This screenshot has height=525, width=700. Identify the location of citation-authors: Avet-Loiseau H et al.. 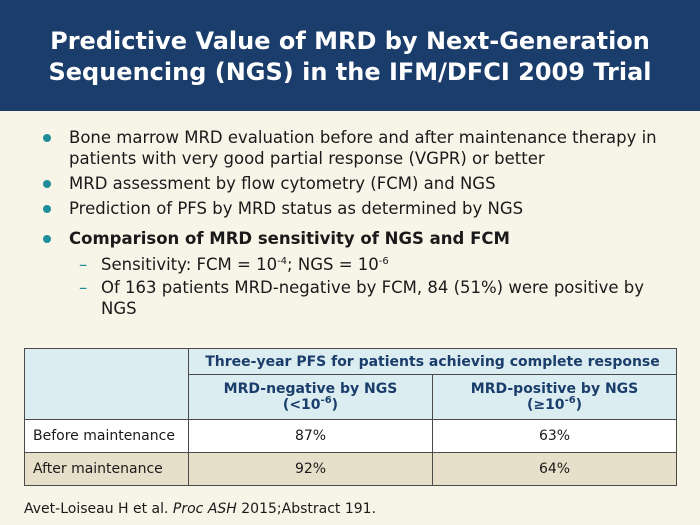
(98, 509).